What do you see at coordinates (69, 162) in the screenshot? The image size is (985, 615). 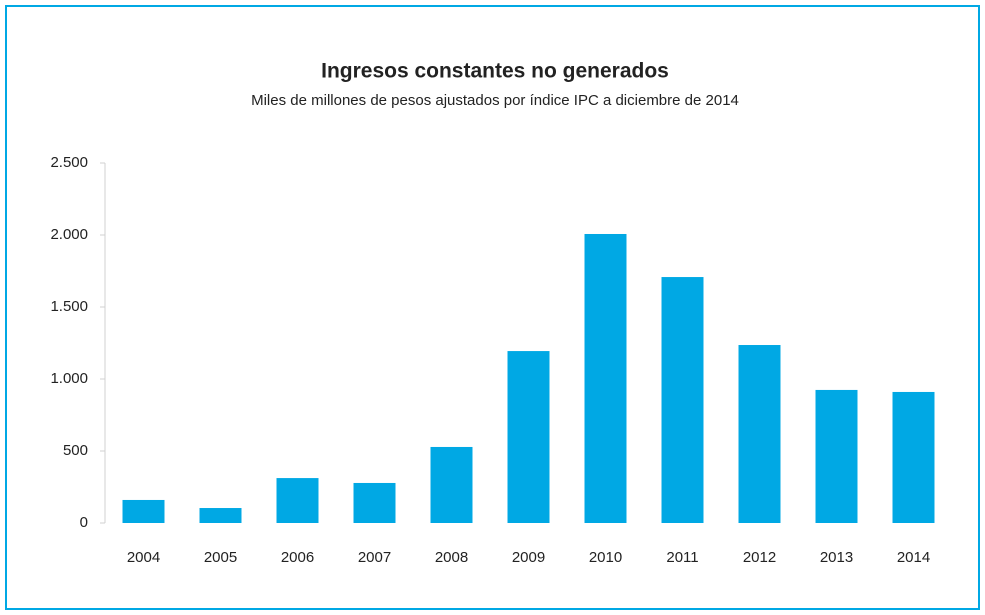 I see `y-tick-label: 2.500` at bounding box center [69, 162].